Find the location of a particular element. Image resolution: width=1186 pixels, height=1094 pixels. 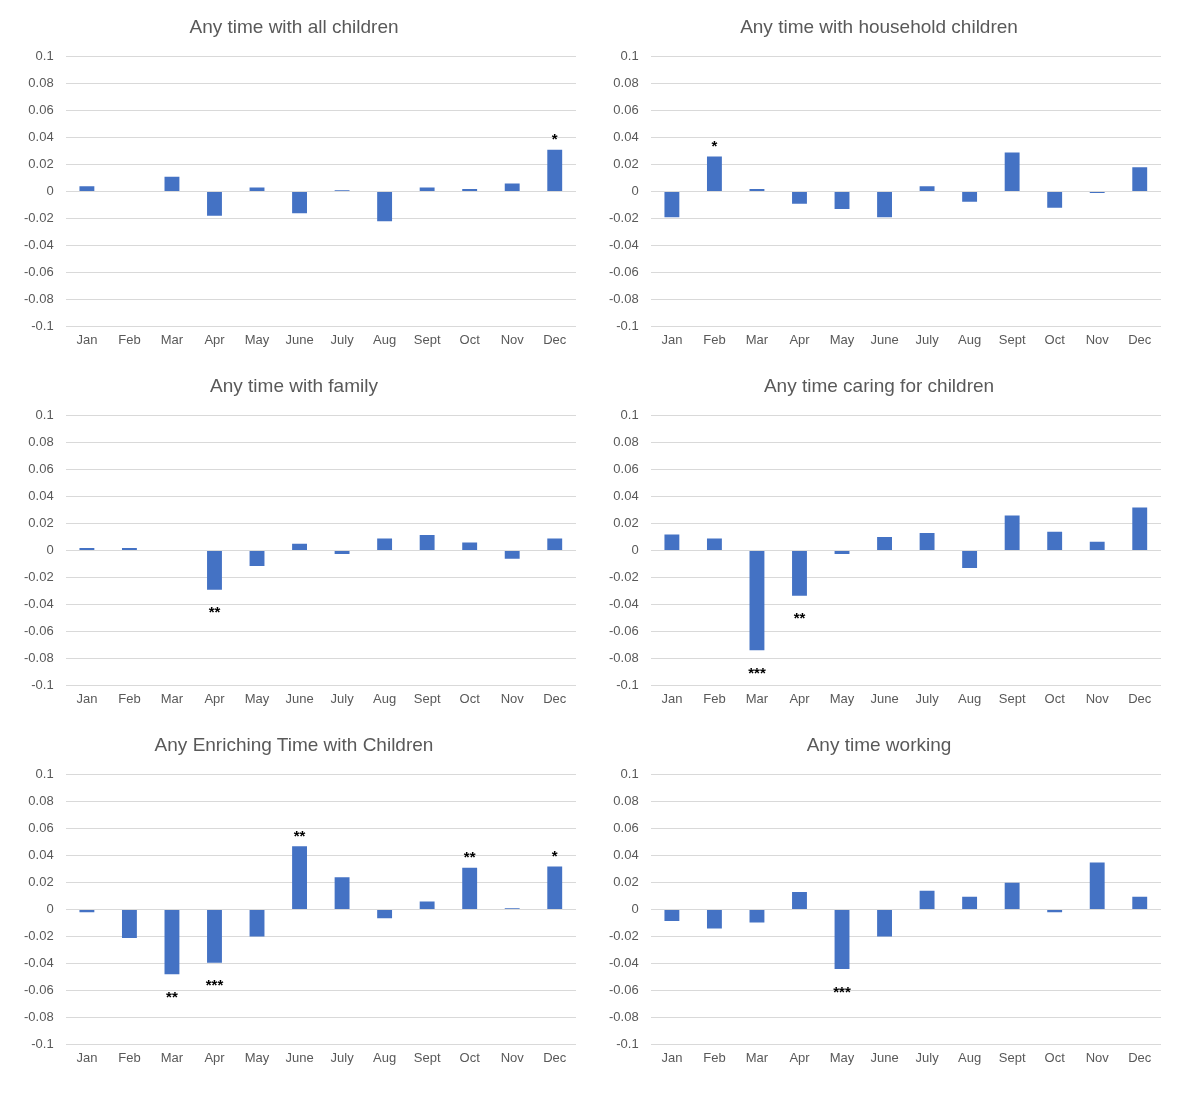

chart-title: Any time with household children is located at coordinates (879, 26).